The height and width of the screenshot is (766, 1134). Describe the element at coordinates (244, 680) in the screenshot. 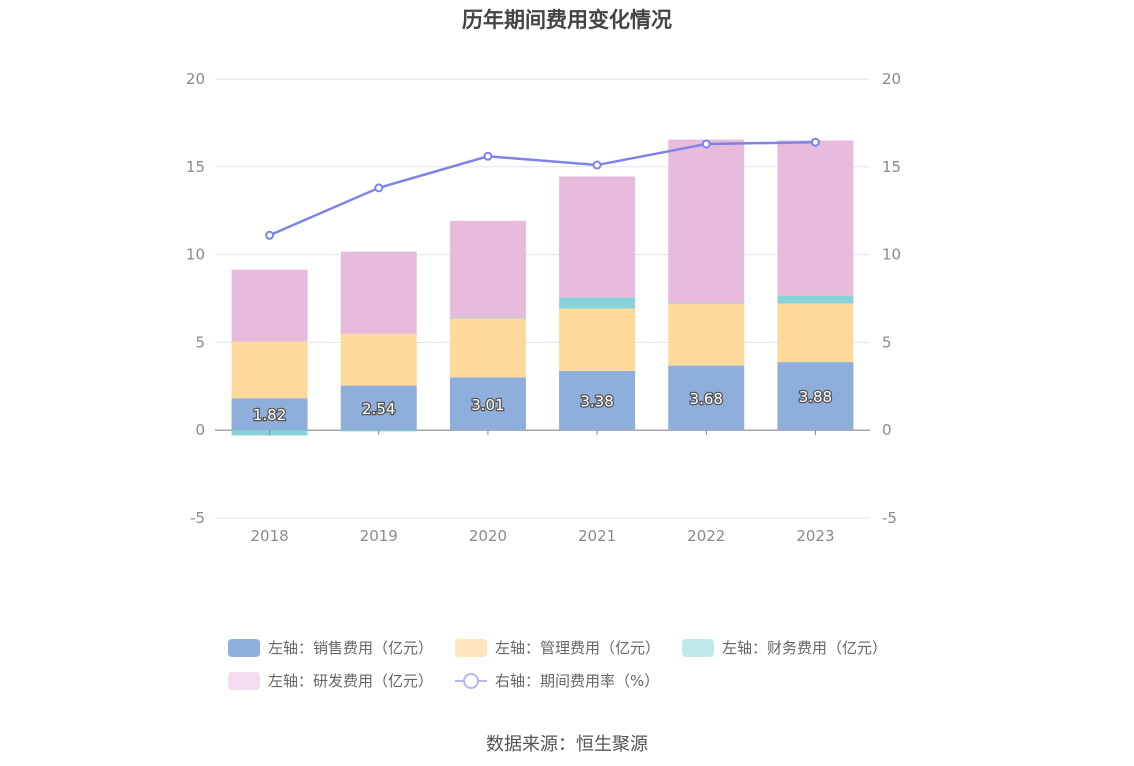

I see `legend-swatch-rd` at that location.